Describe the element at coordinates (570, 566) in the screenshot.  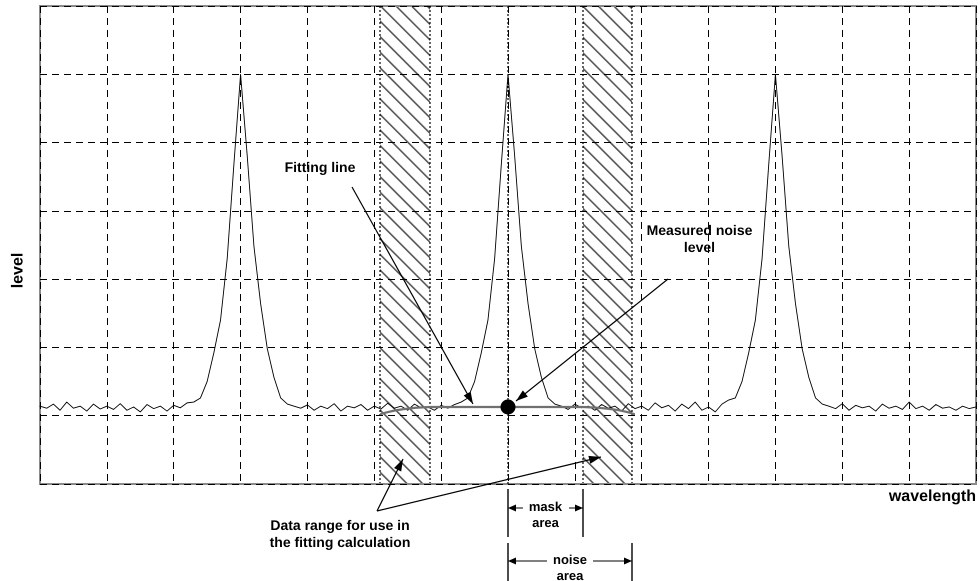
I see `text: noise area` at that location.